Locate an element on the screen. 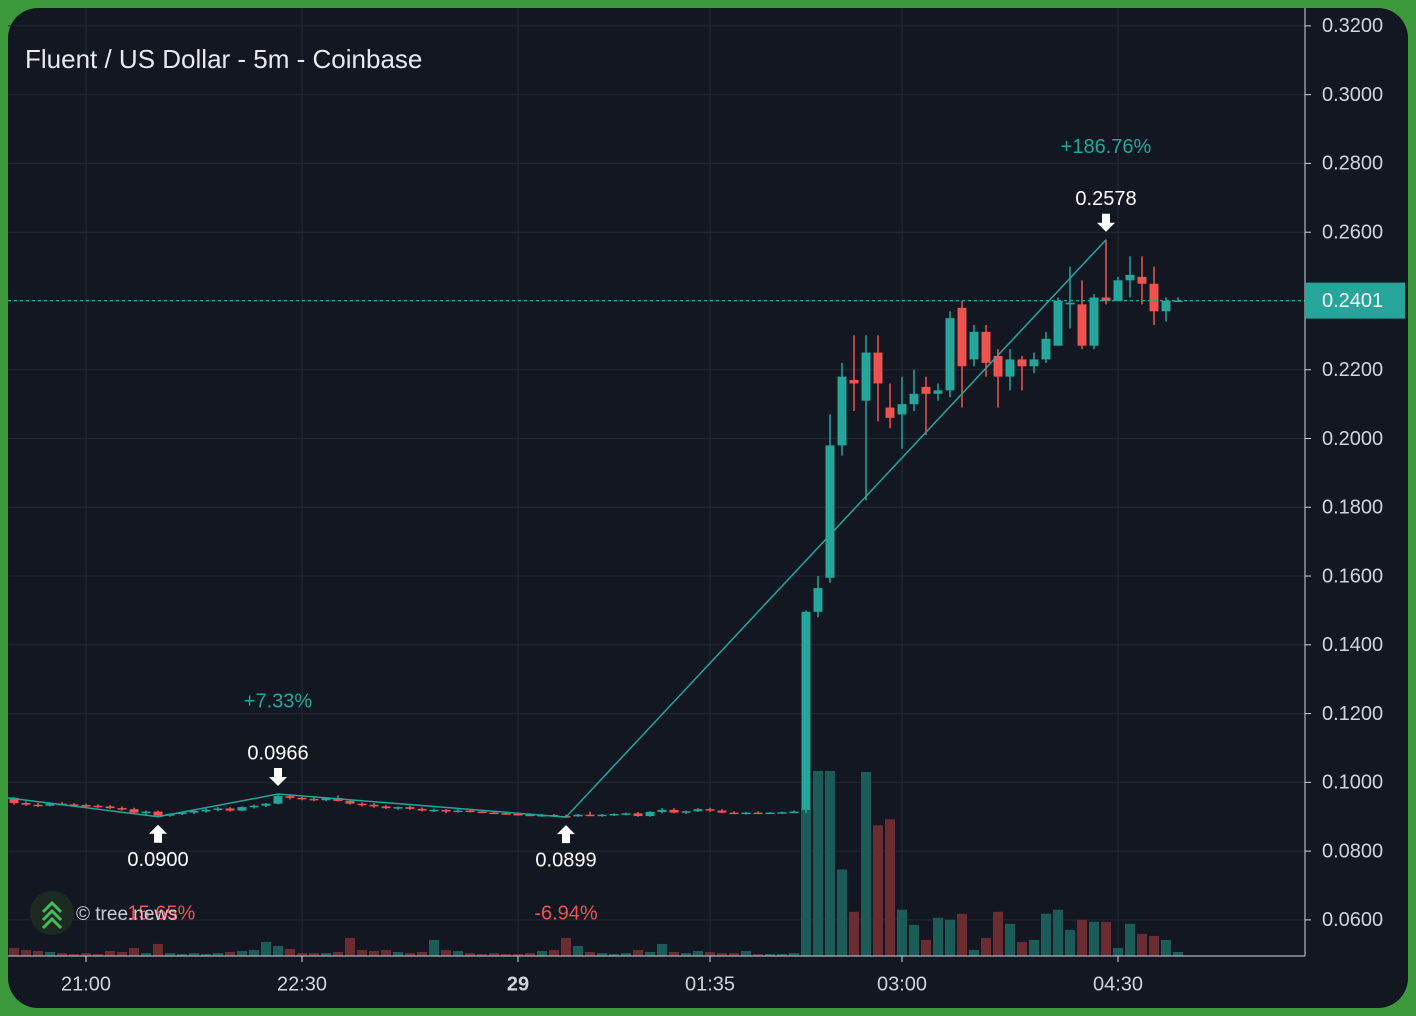 This screenshot has width=1416, height=1016. watermark-icon is located at coordinates (52, 915).